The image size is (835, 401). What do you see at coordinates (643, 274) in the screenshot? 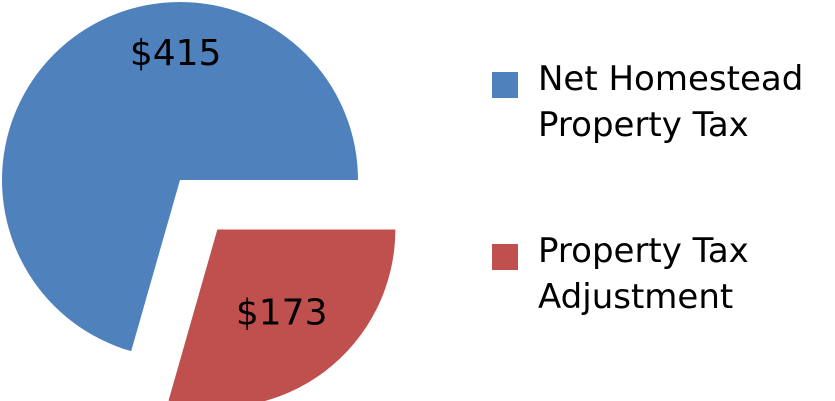
I see `legend-label: Property Tax Adjustment` at bounding box center [643, 274].